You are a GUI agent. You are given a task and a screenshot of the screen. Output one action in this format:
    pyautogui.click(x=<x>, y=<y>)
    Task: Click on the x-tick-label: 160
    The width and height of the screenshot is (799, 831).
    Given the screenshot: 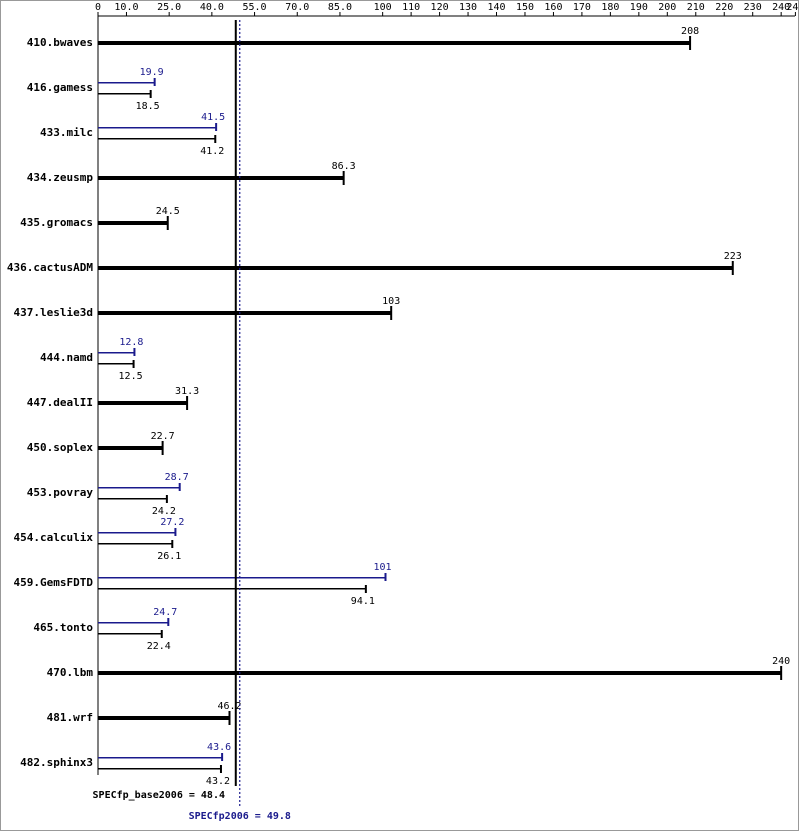 What is the action you would take?
    pyautogui.click(x=553, y=7)
    